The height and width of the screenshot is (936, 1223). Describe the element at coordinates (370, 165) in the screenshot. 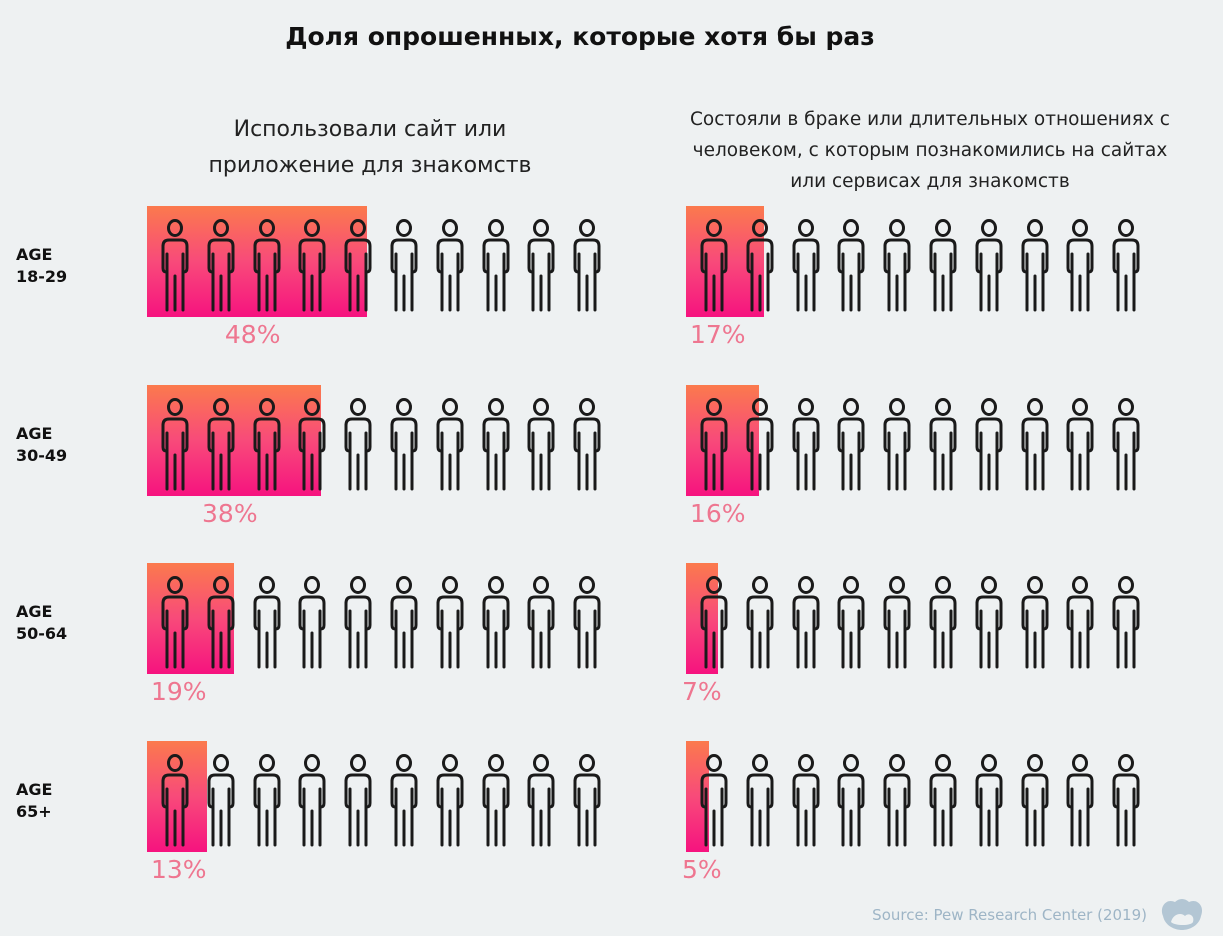

I see `column-title-line: приложение для знакомств` at that location.